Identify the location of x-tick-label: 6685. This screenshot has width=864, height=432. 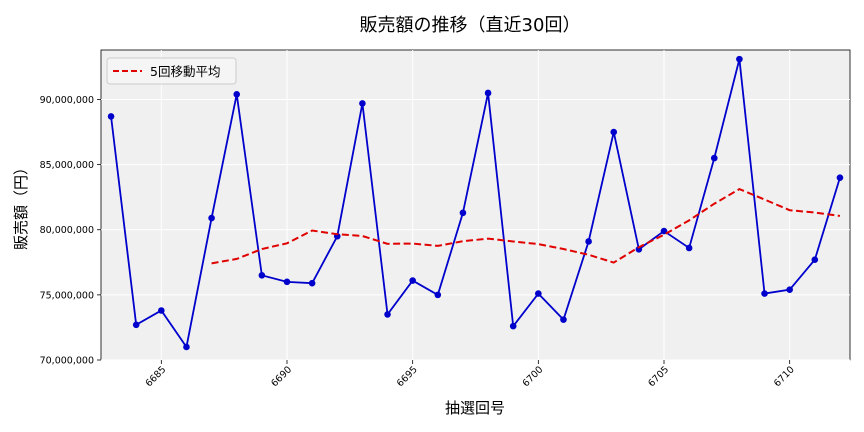
(156, 376).